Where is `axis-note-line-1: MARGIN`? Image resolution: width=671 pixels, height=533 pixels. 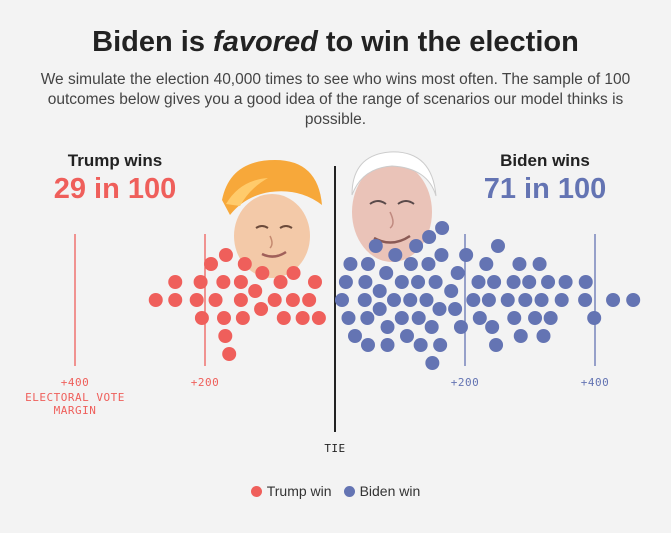 axis-note-line-1: MARGIN is located at coordinates (75, 410).